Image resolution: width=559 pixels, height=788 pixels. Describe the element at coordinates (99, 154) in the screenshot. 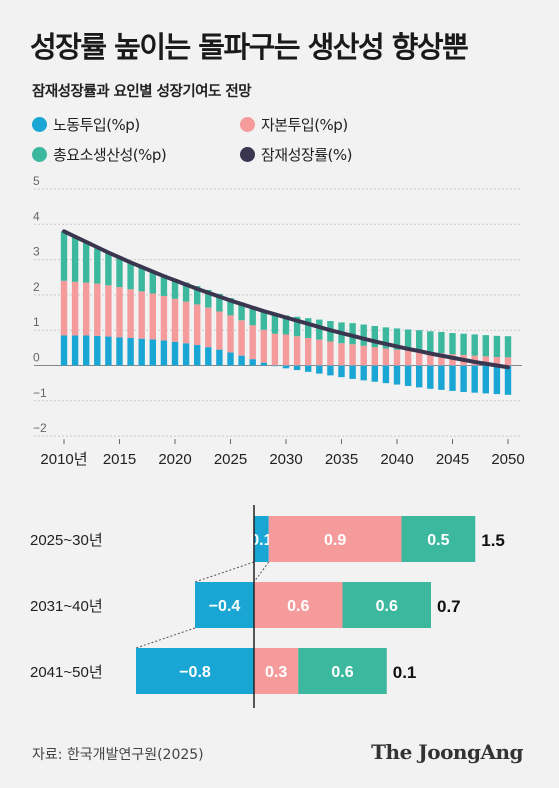

I see `legend-item-tfp: 총요소생산성(%p)` at that location.